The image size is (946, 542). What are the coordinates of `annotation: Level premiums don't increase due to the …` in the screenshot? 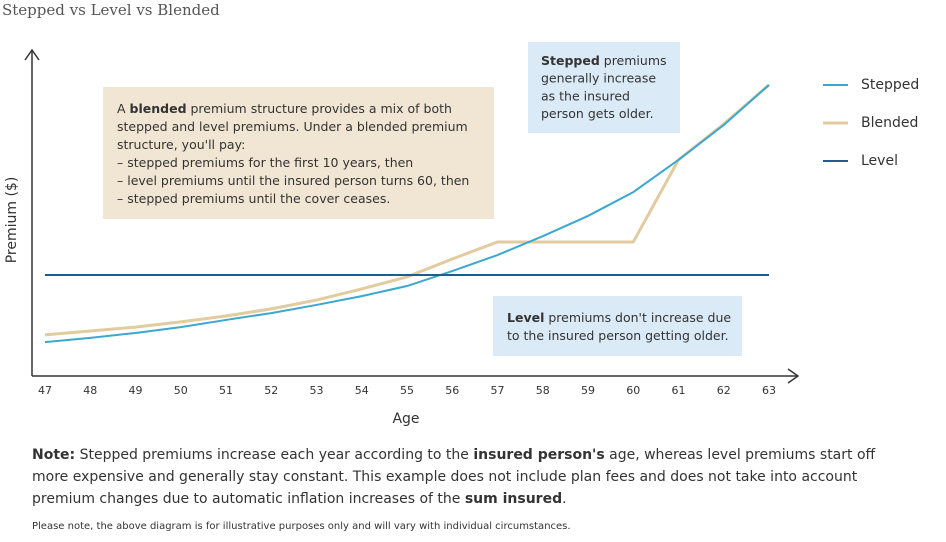 It's located at (619, 326).